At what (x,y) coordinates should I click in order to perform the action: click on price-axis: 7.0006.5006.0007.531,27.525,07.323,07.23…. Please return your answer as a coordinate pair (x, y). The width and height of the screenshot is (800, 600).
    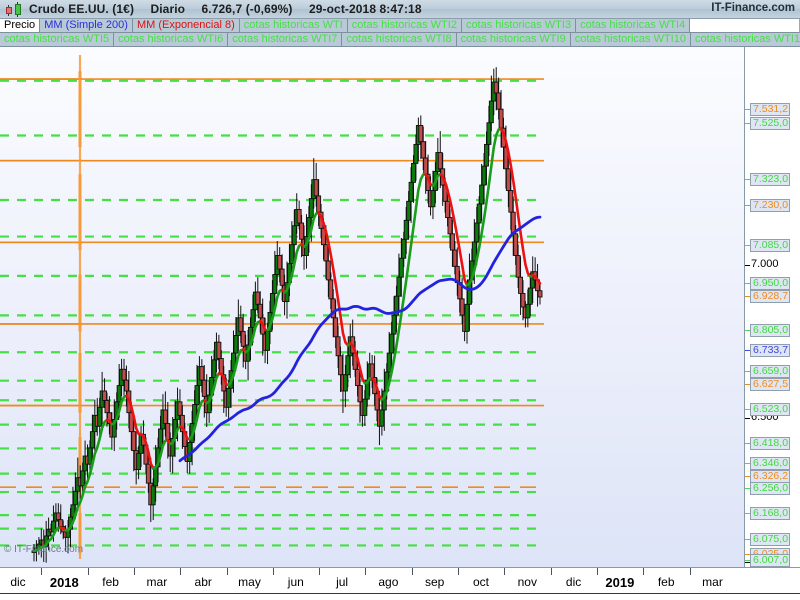
    Looking at the image, I should click on (772, 323).